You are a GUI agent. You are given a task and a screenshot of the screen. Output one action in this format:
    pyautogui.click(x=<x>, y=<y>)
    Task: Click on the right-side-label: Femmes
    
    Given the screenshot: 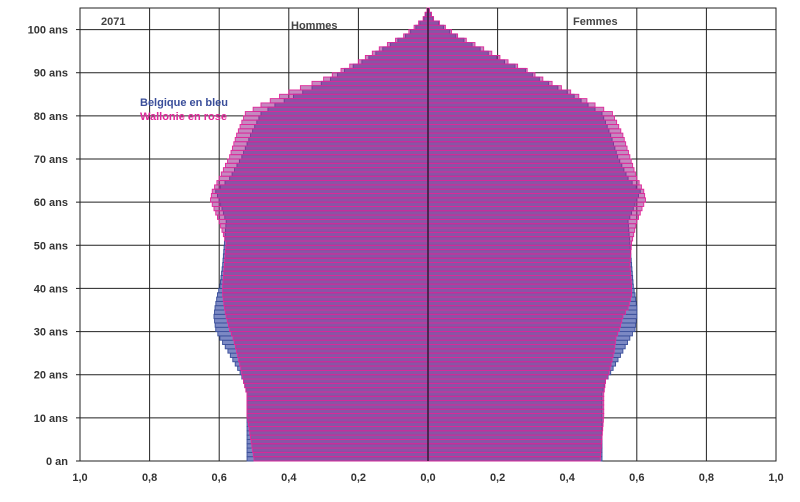 What is the action you would take?
    pyautogui.click(x=595, y=22)
    